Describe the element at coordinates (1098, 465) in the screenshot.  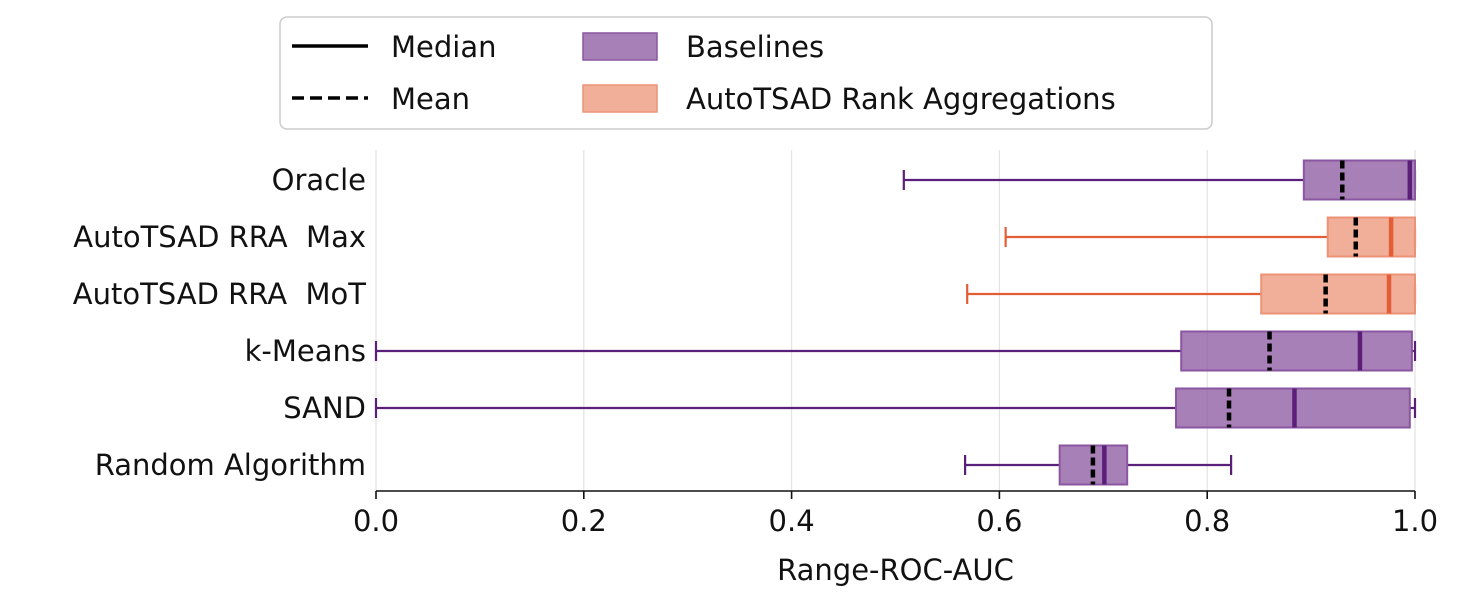
I see `box-random-algorithm` at that location.